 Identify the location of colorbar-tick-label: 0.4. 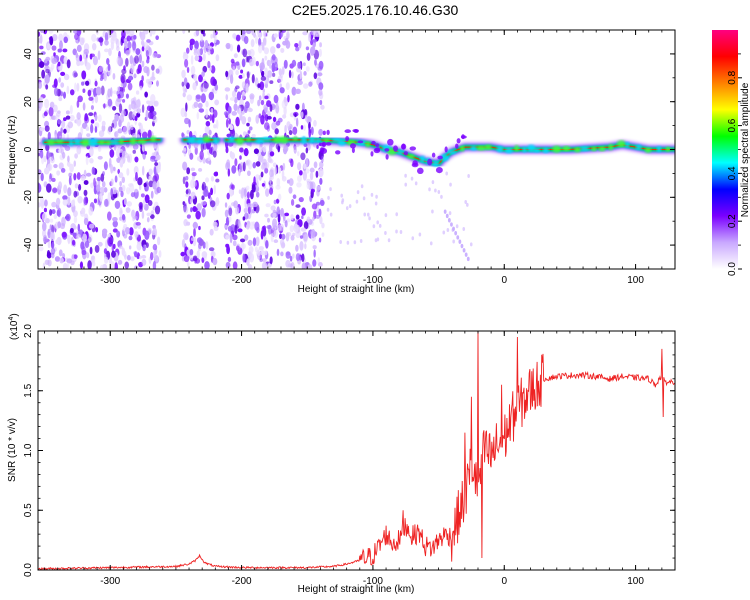
(732, 173).